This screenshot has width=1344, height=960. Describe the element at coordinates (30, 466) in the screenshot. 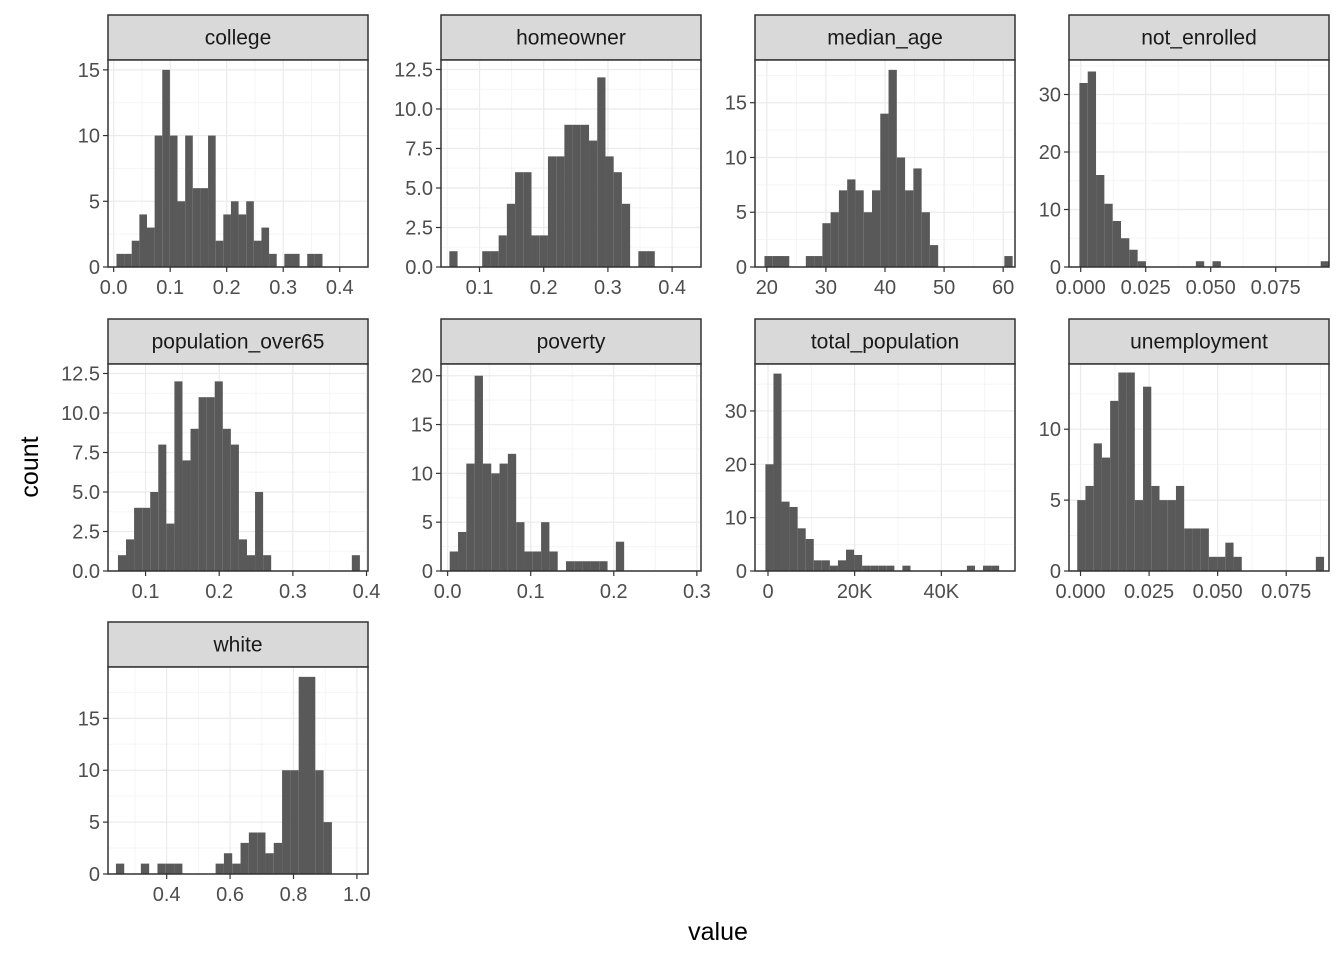

I see `y-axis-title: count` at that location.